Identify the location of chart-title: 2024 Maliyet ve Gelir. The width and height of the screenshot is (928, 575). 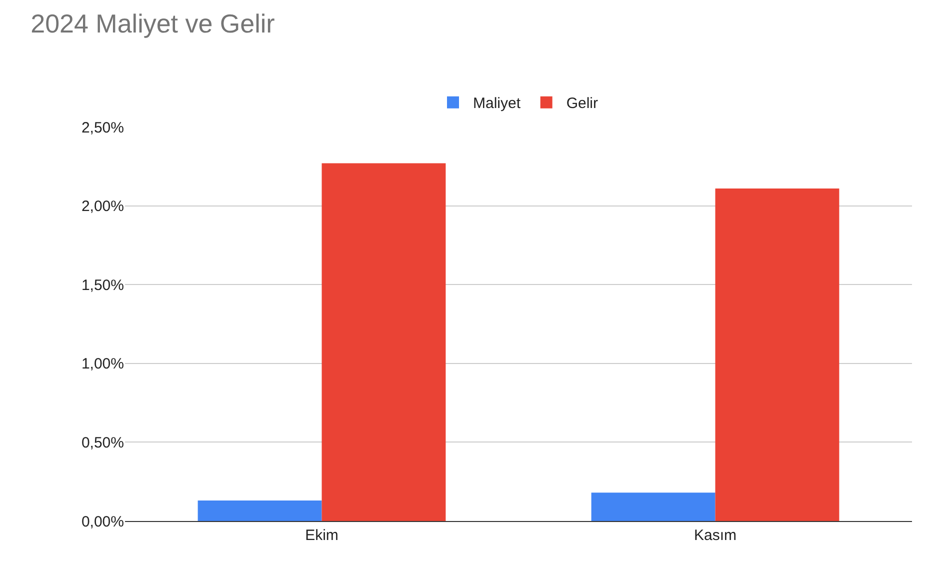
(153, 23).